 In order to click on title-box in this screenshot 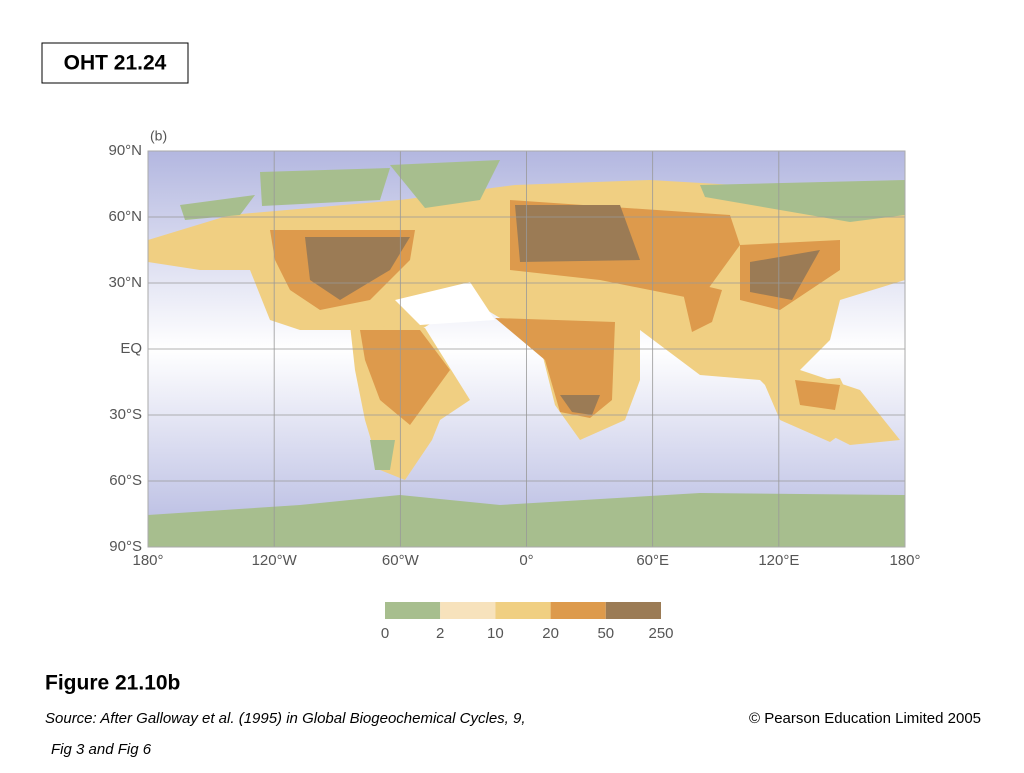, I will do `click(115, 63)`.